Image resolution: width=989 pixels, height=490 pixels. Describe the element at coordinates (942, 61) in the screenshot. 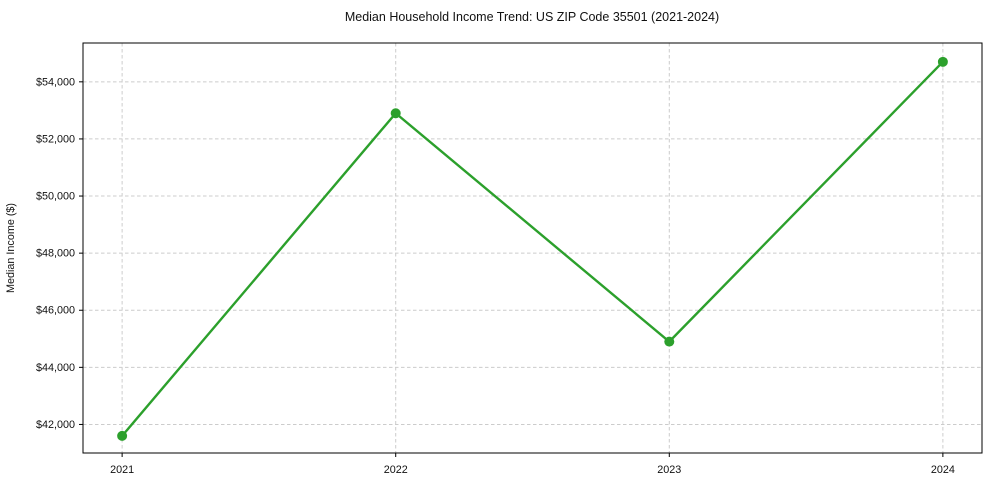

I see `data-point-2024` at that location.